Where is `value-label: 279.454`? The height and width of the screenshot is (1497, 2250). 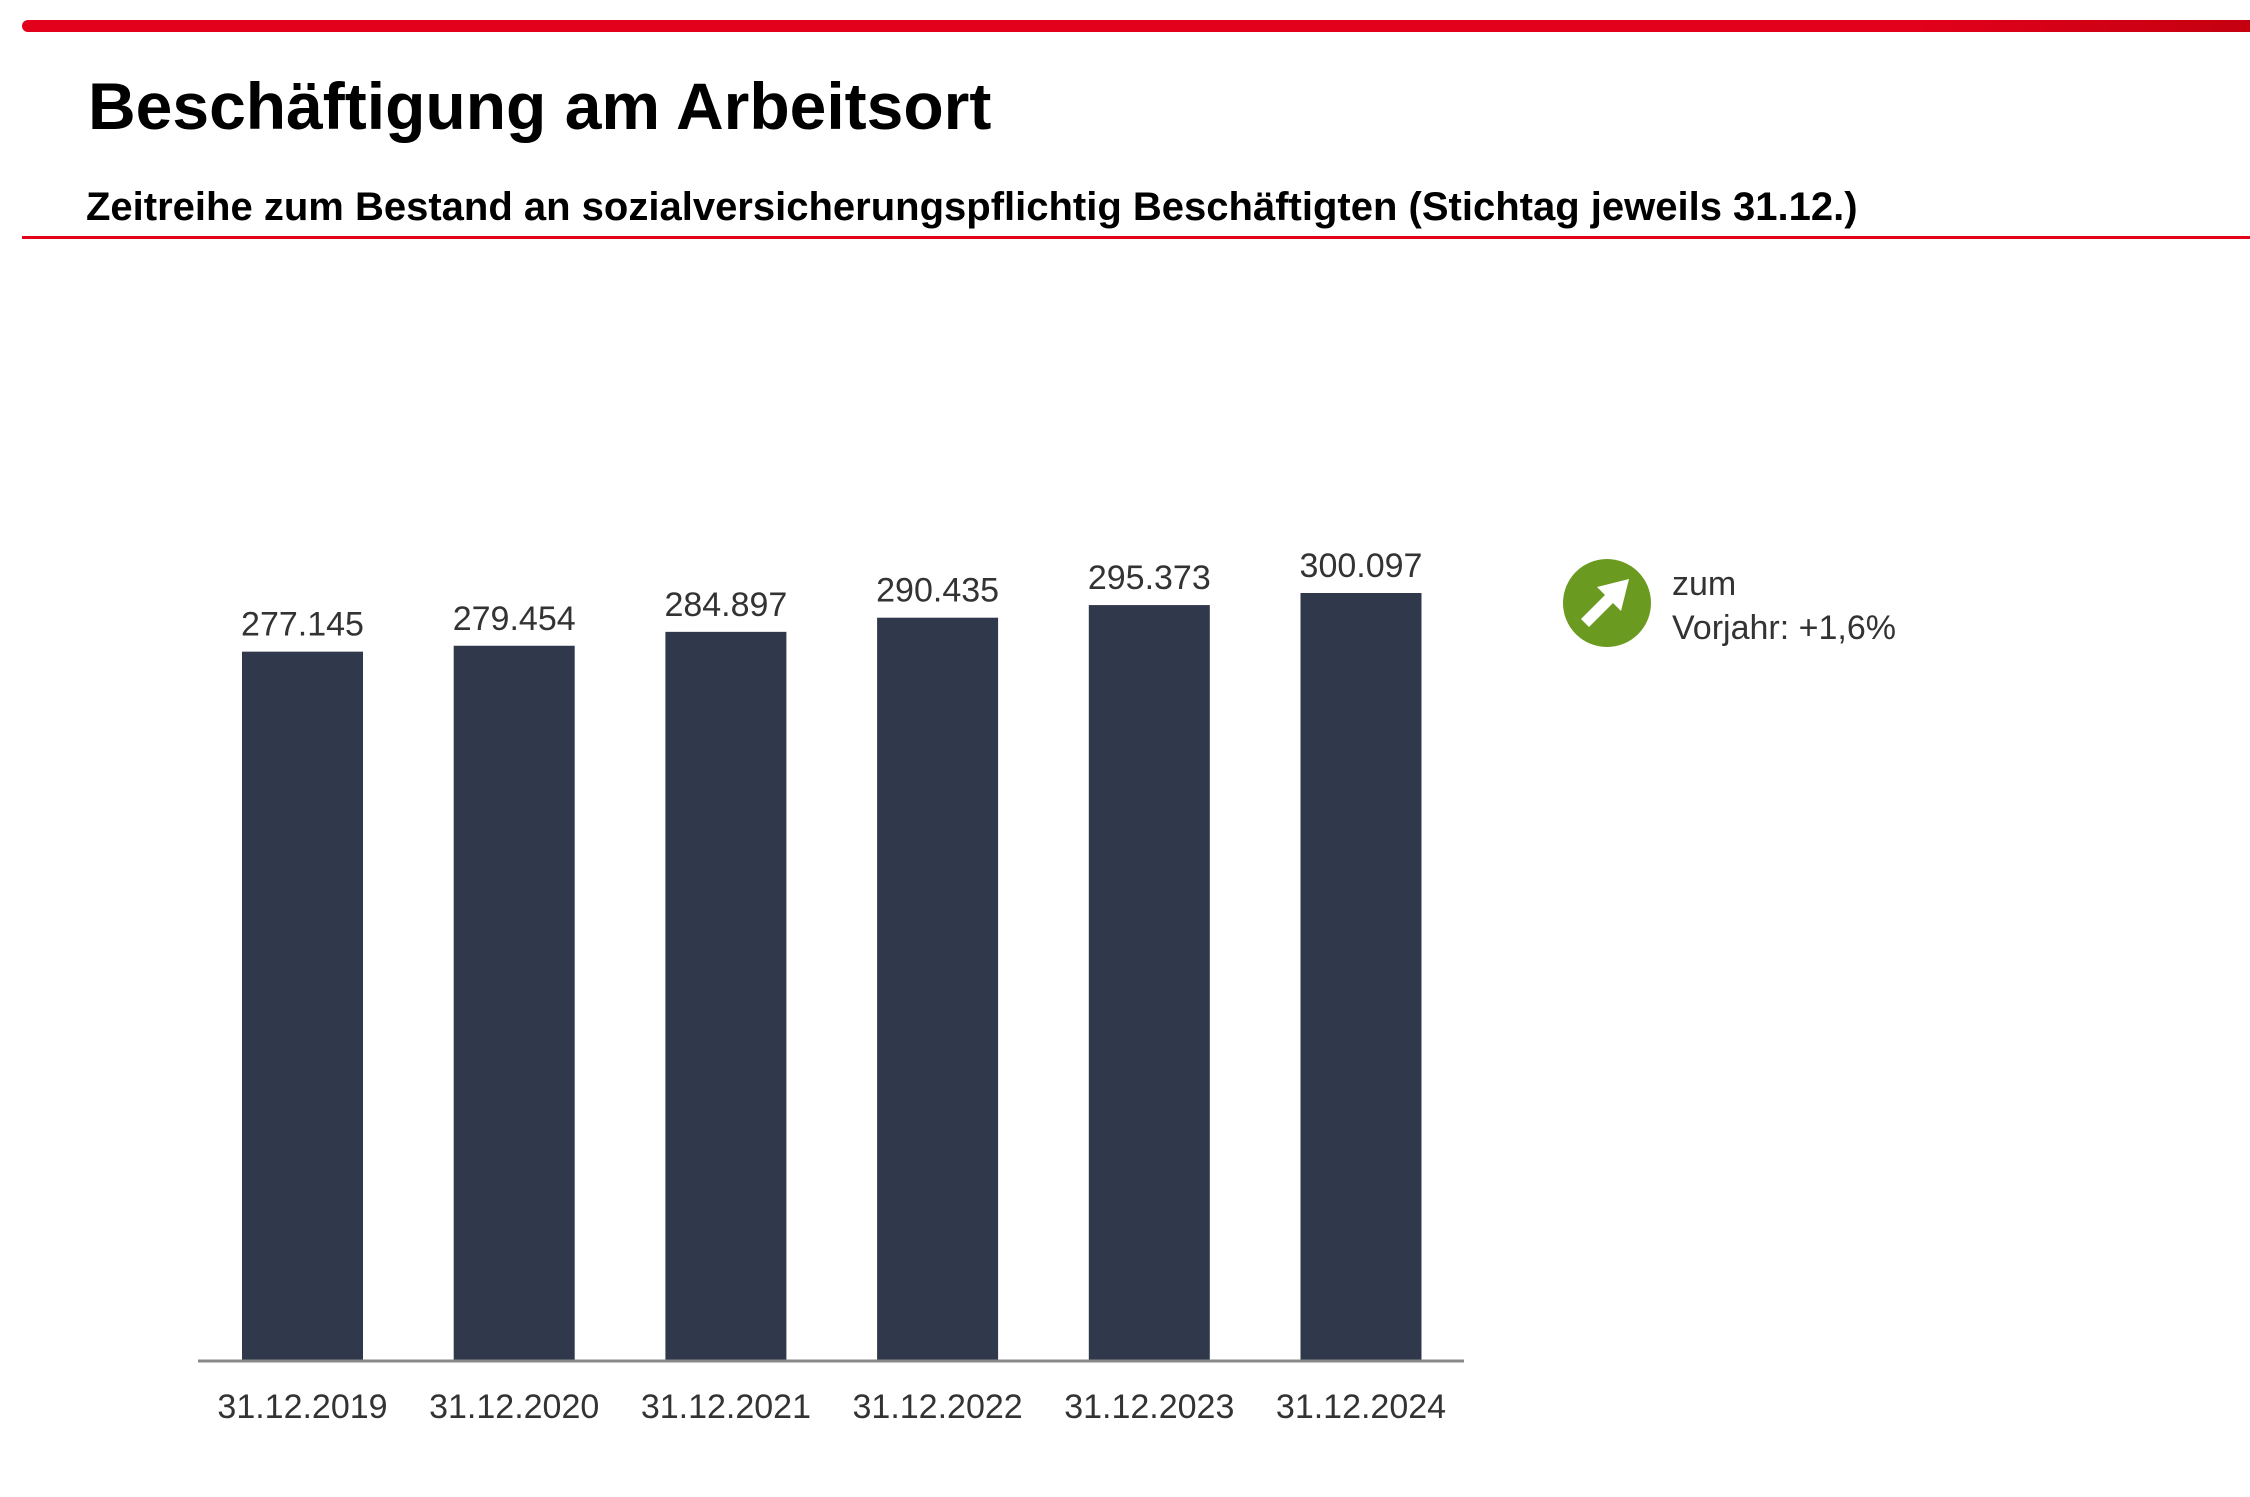 value-label: 279.454 is located at coordinates (514, 619).